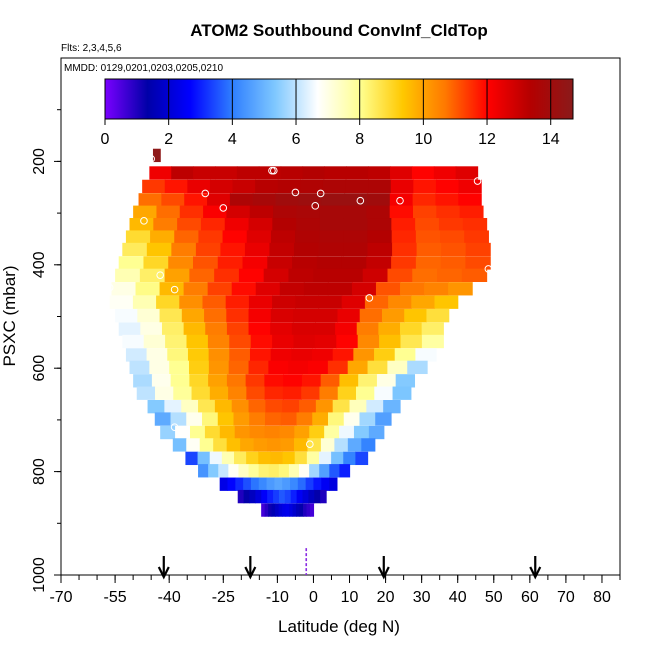  Describe the element at coordinates (423, 139) in the screenshot. I see `colorbar-tick-label: 10` at that location.